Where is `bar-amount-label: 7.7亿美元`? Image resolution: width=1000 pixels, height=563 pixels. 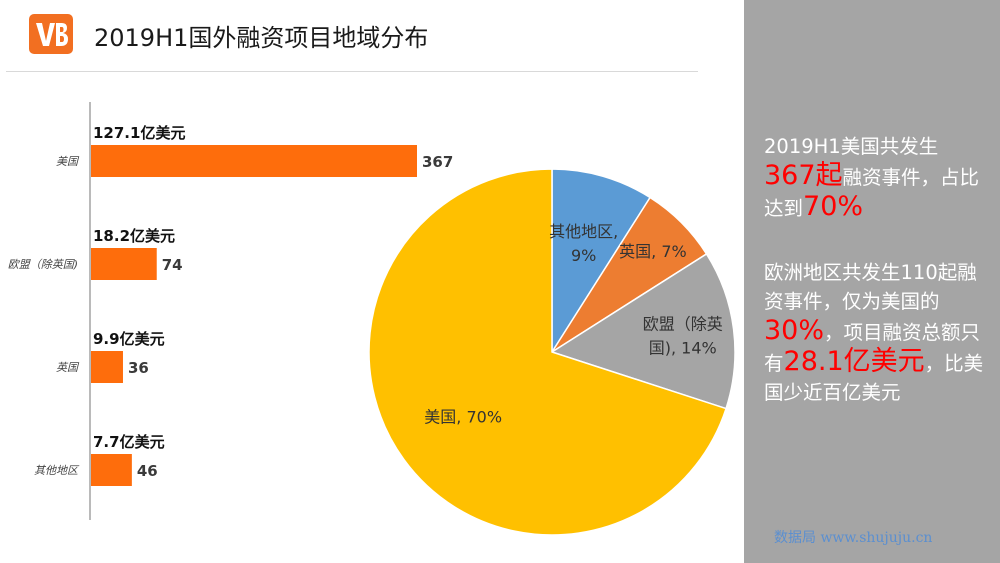
bar-amount-label: 7.7亿美元 is located at coordinates (129, 442).